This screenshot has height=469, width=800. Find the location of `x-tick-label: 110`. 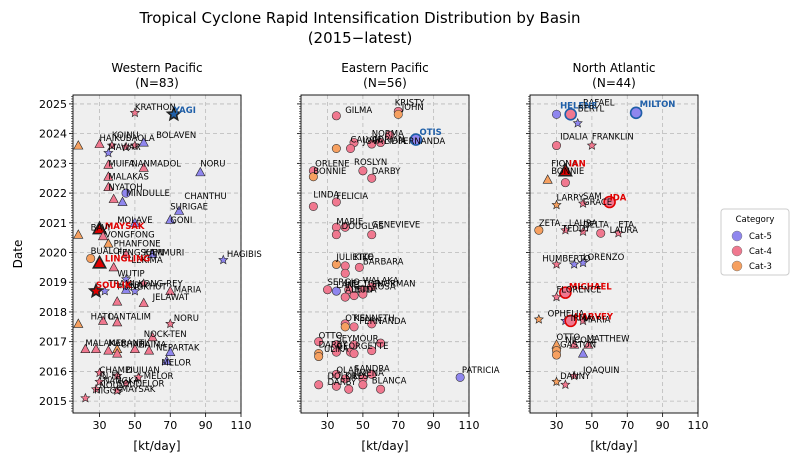

x-tick-label: 110 is located at coordinates (698, 425).